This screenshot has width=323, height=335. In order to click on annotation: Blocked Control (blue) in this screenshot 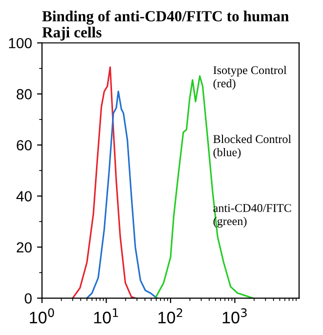, I will do `click(252, 146)`.